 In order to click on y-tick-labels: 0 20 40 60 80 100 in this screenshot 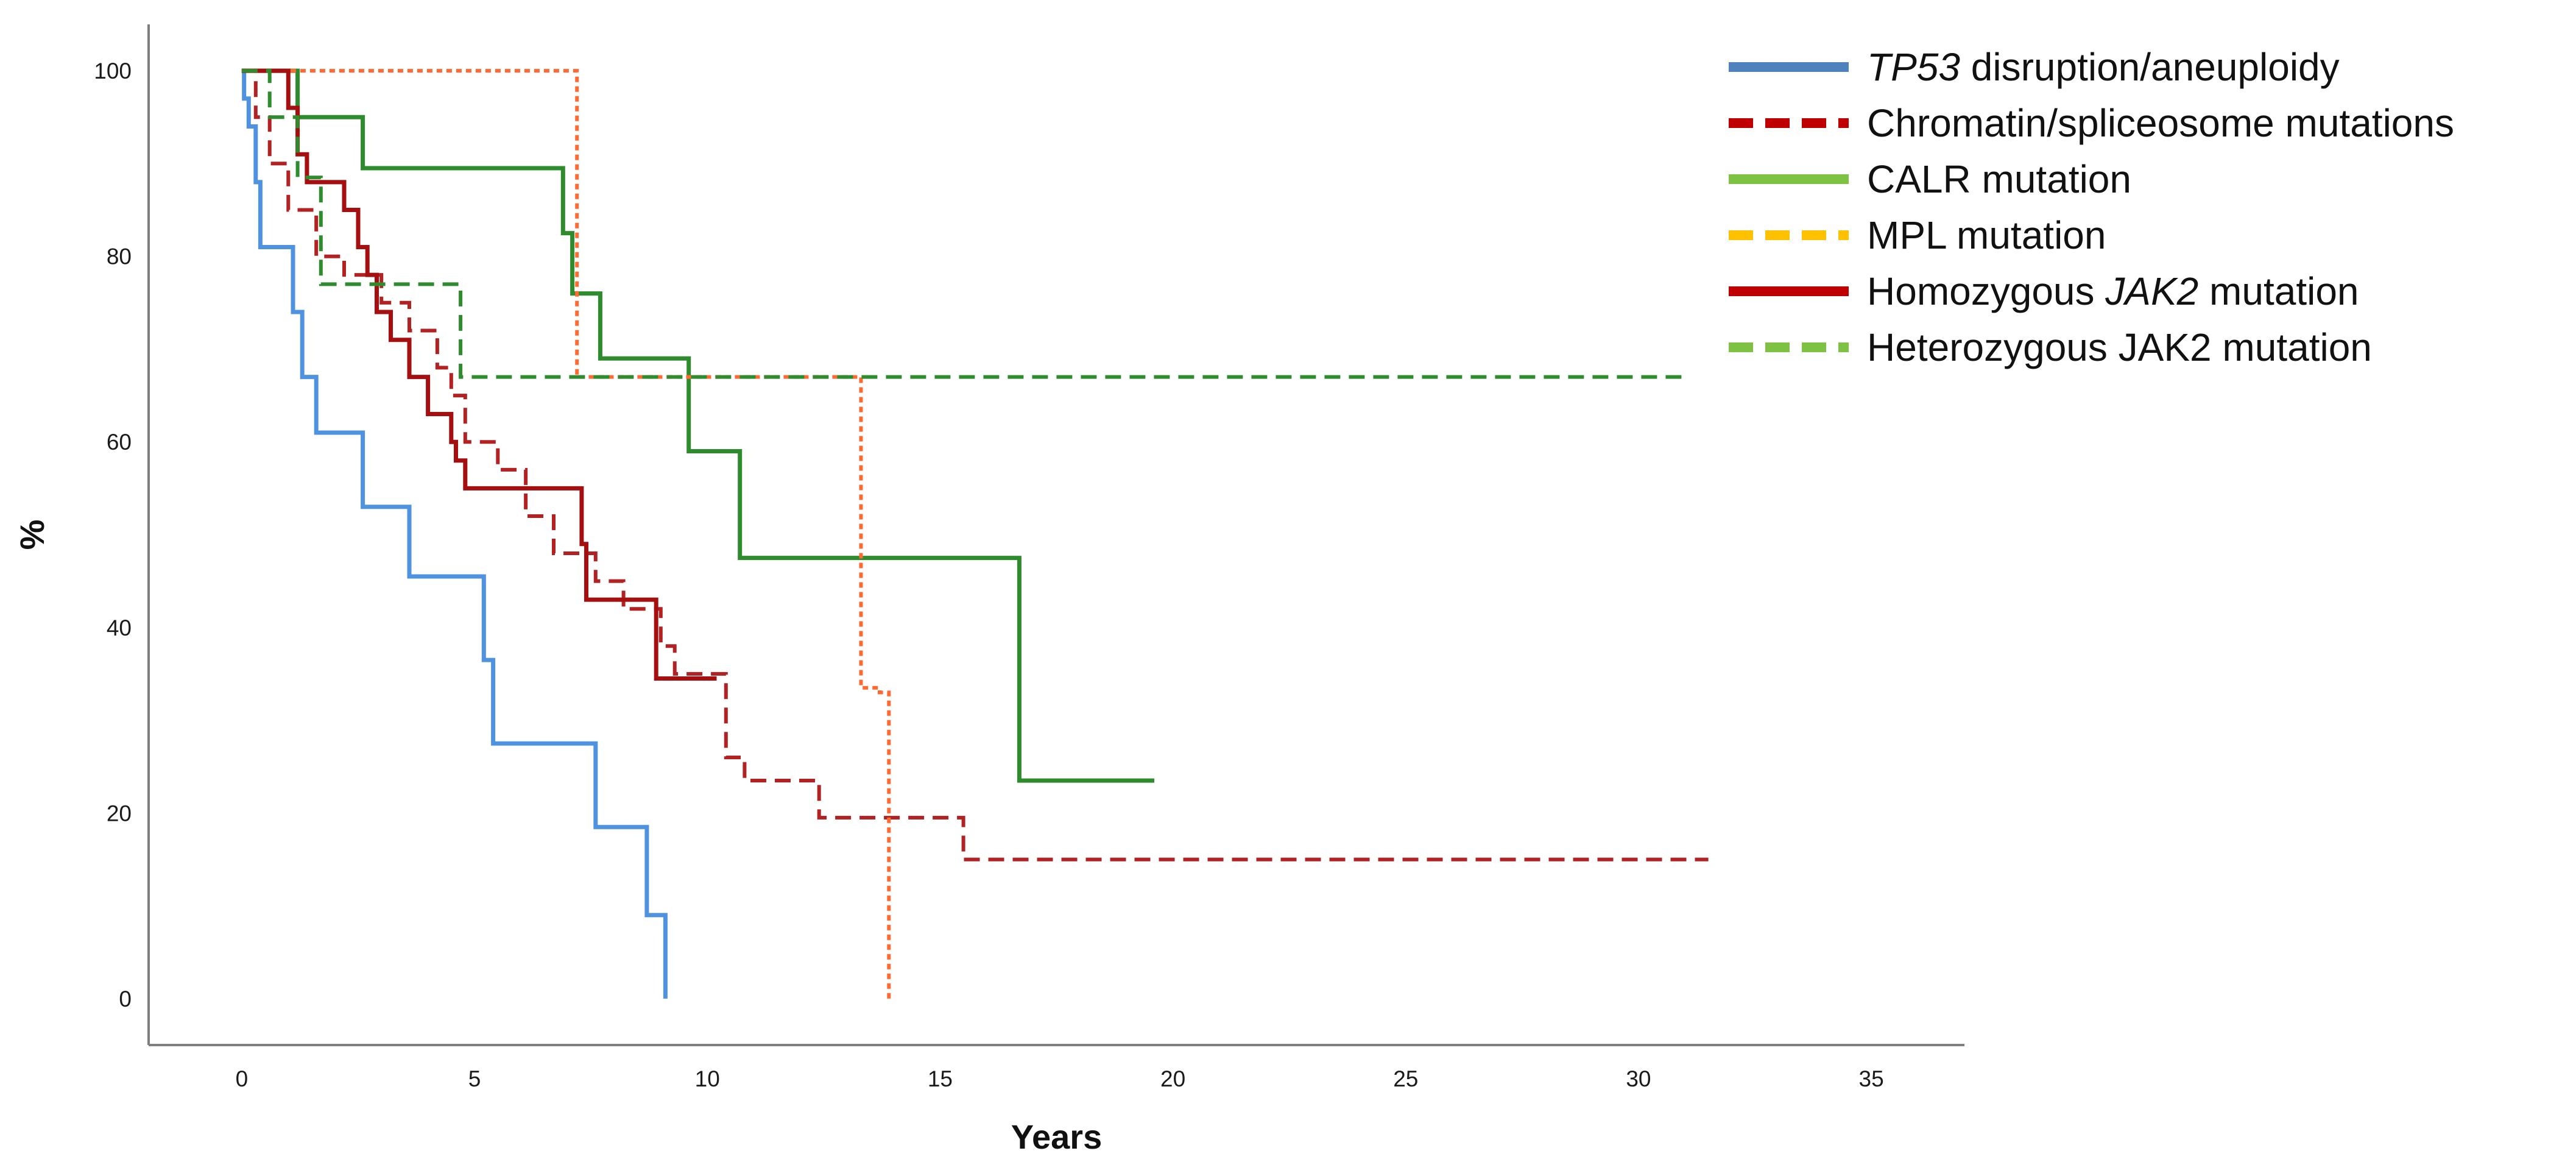, I will do `click(113, 535)`.